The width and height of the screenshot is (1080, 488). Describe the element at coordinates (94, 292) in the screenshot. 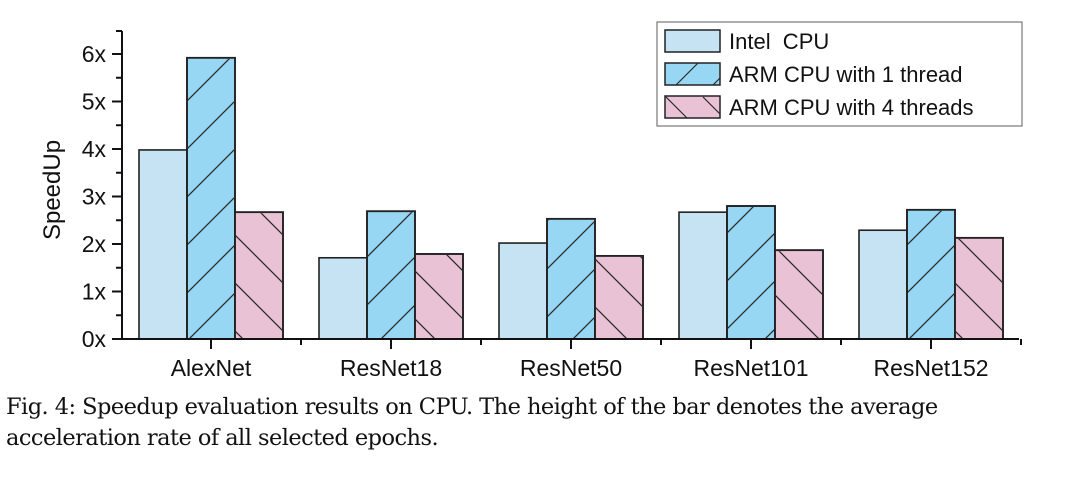

I see `y-tick-label: 1x` at that location.